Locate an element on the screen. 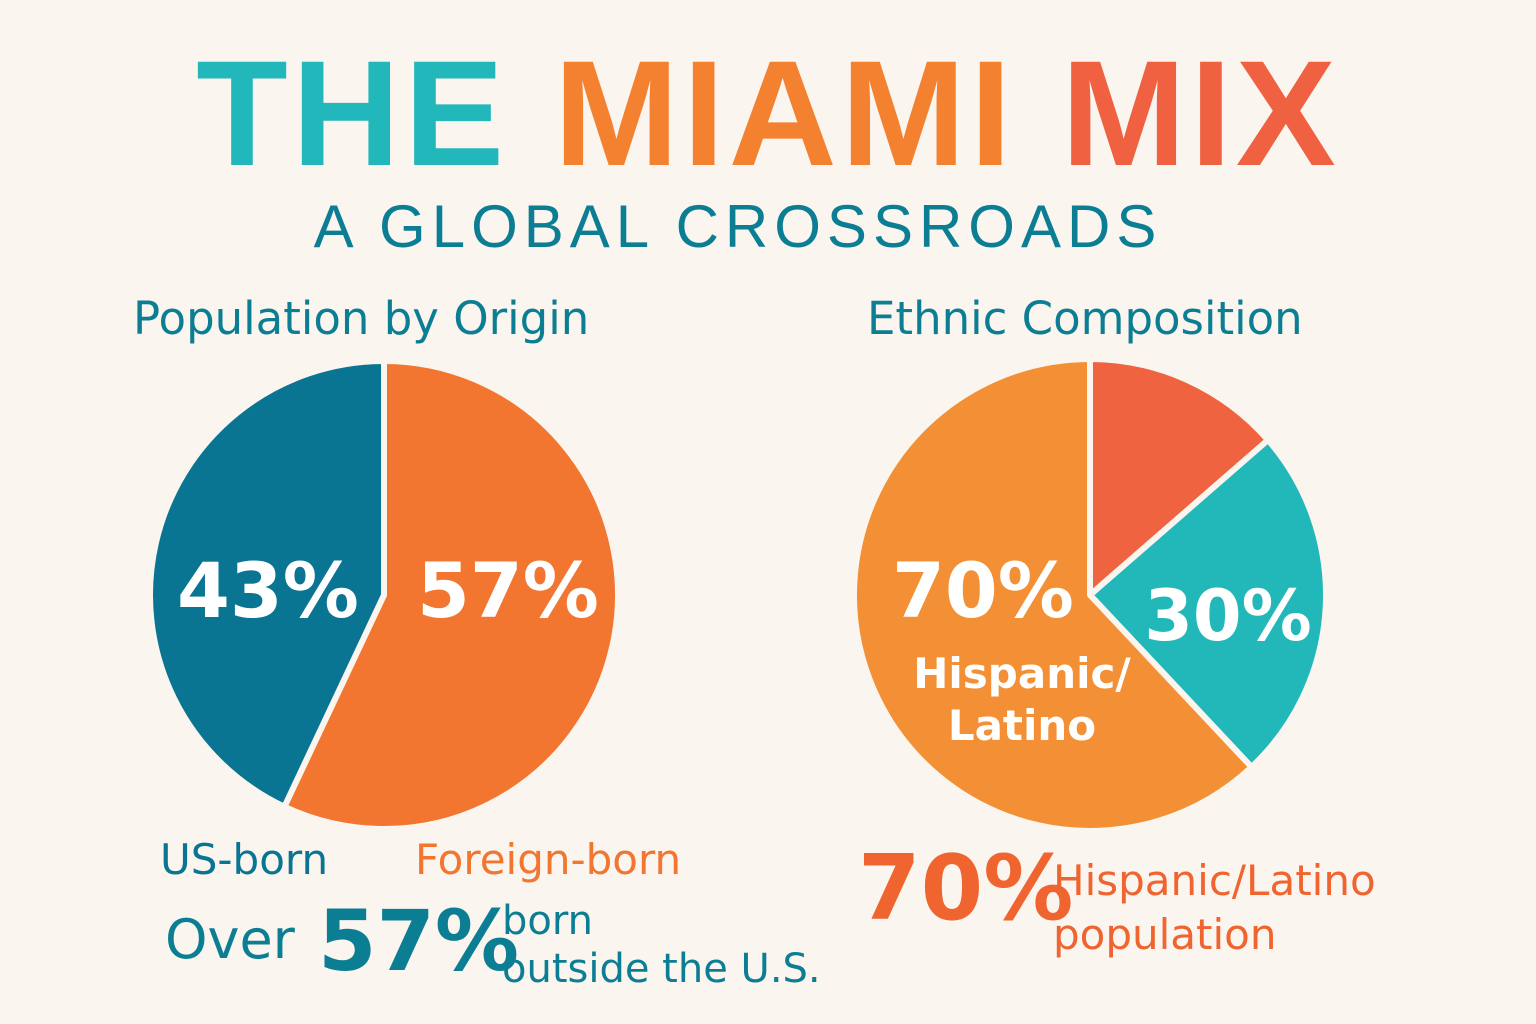 The width and height of the screenshot is (1536, 1024). title-word: MIAMI is located at coordinates (784, 113).